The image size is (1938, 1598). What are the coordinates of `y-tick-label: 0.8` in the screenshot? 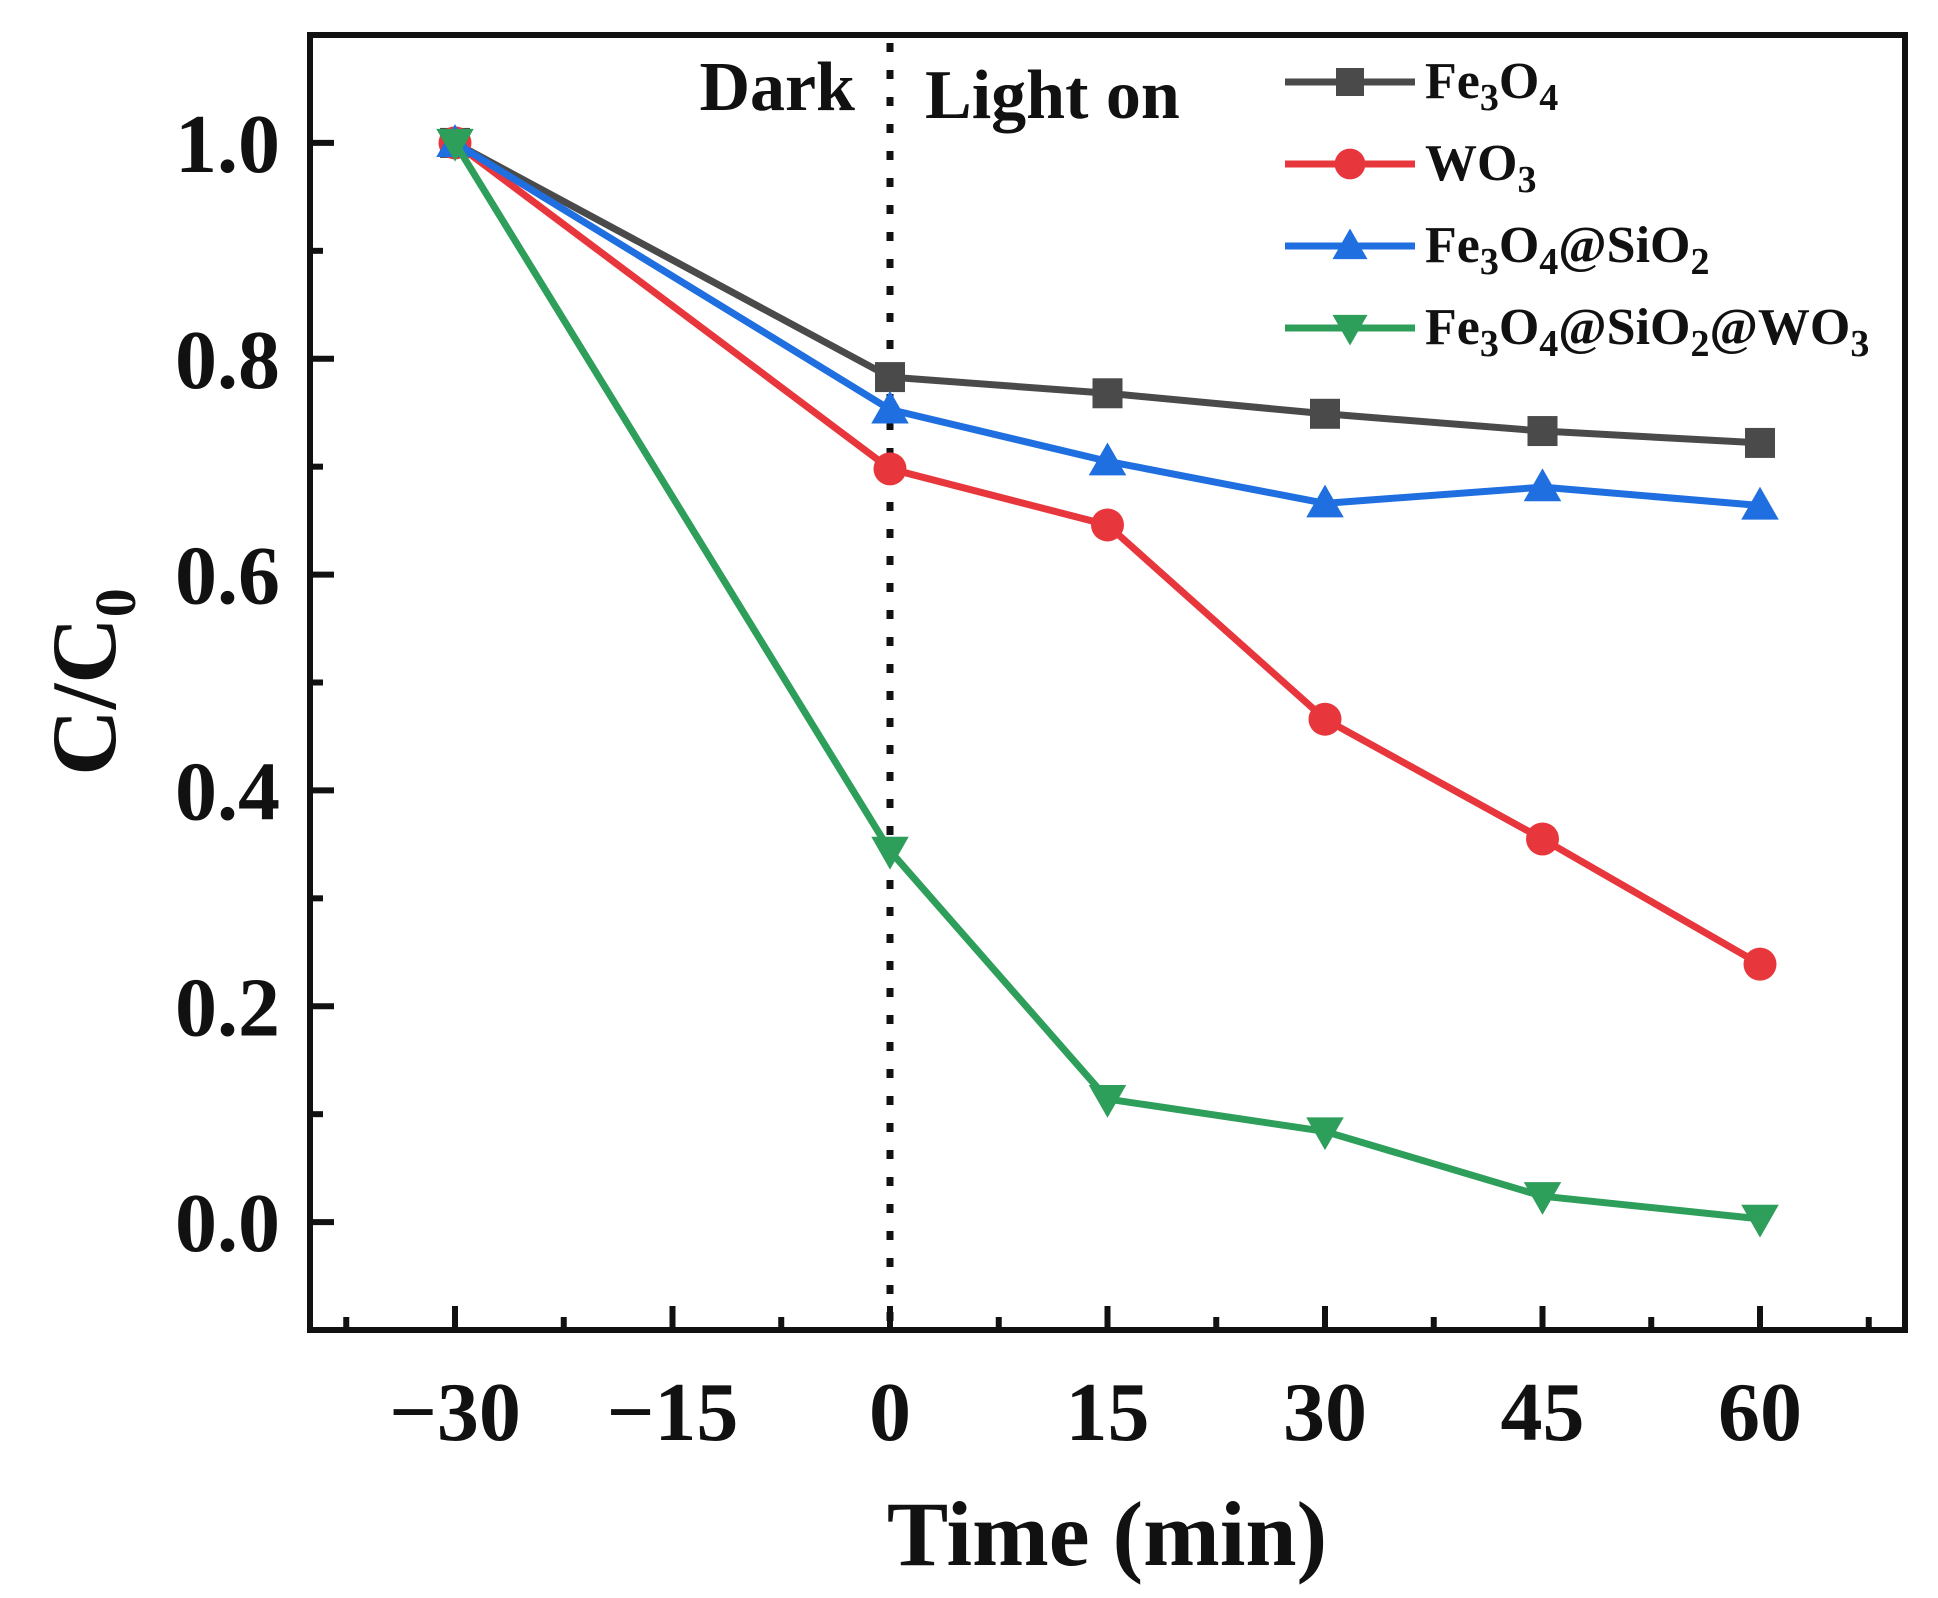 It's located at (227, 360).